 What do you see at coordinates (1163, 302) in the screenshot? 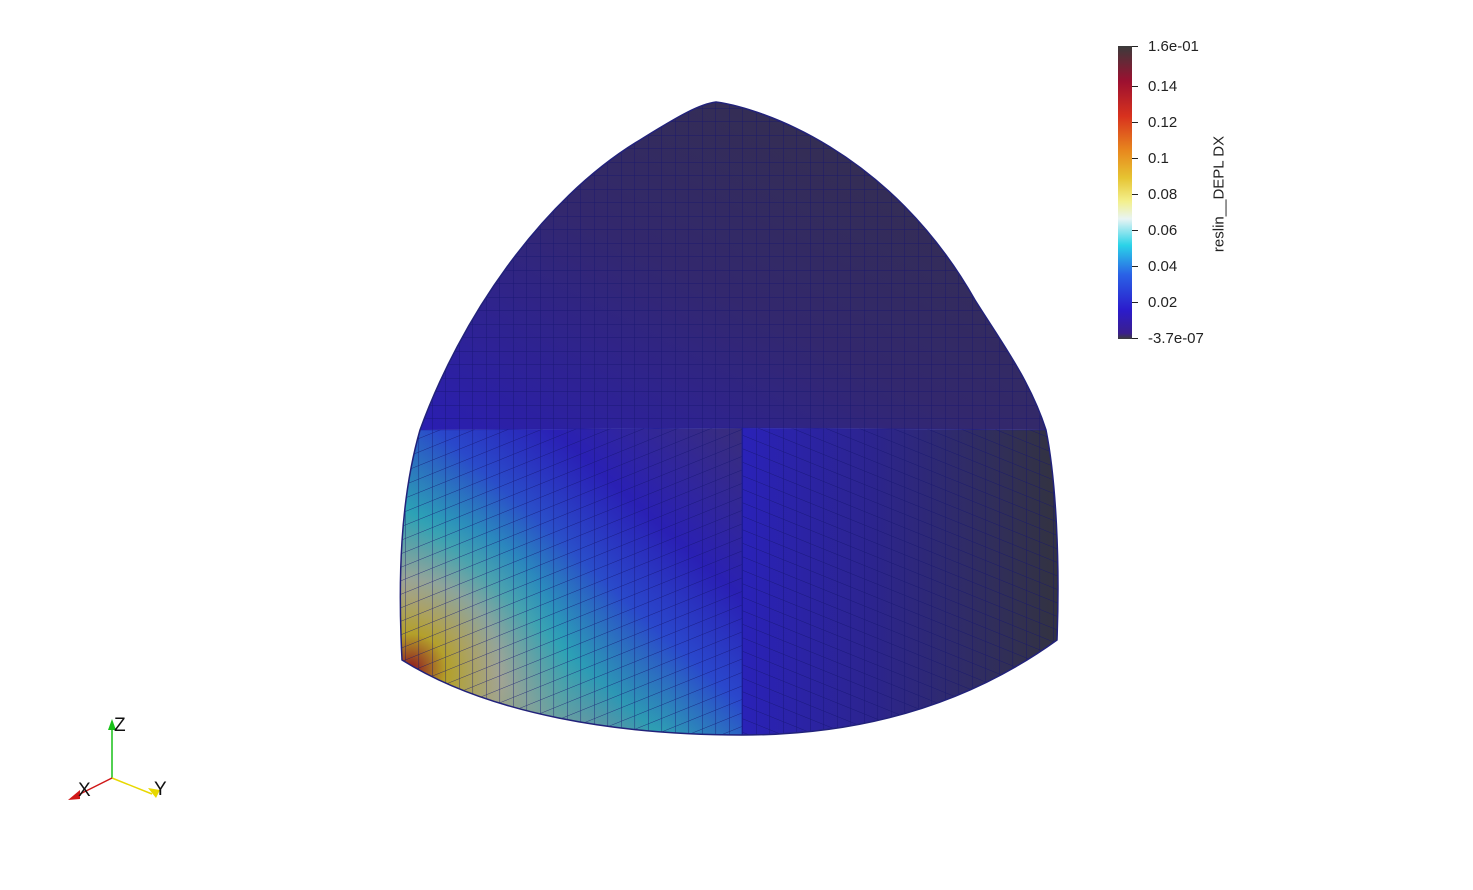
I see `colorbar-tick-label: 0.02` at bounding box center [1163, 302].